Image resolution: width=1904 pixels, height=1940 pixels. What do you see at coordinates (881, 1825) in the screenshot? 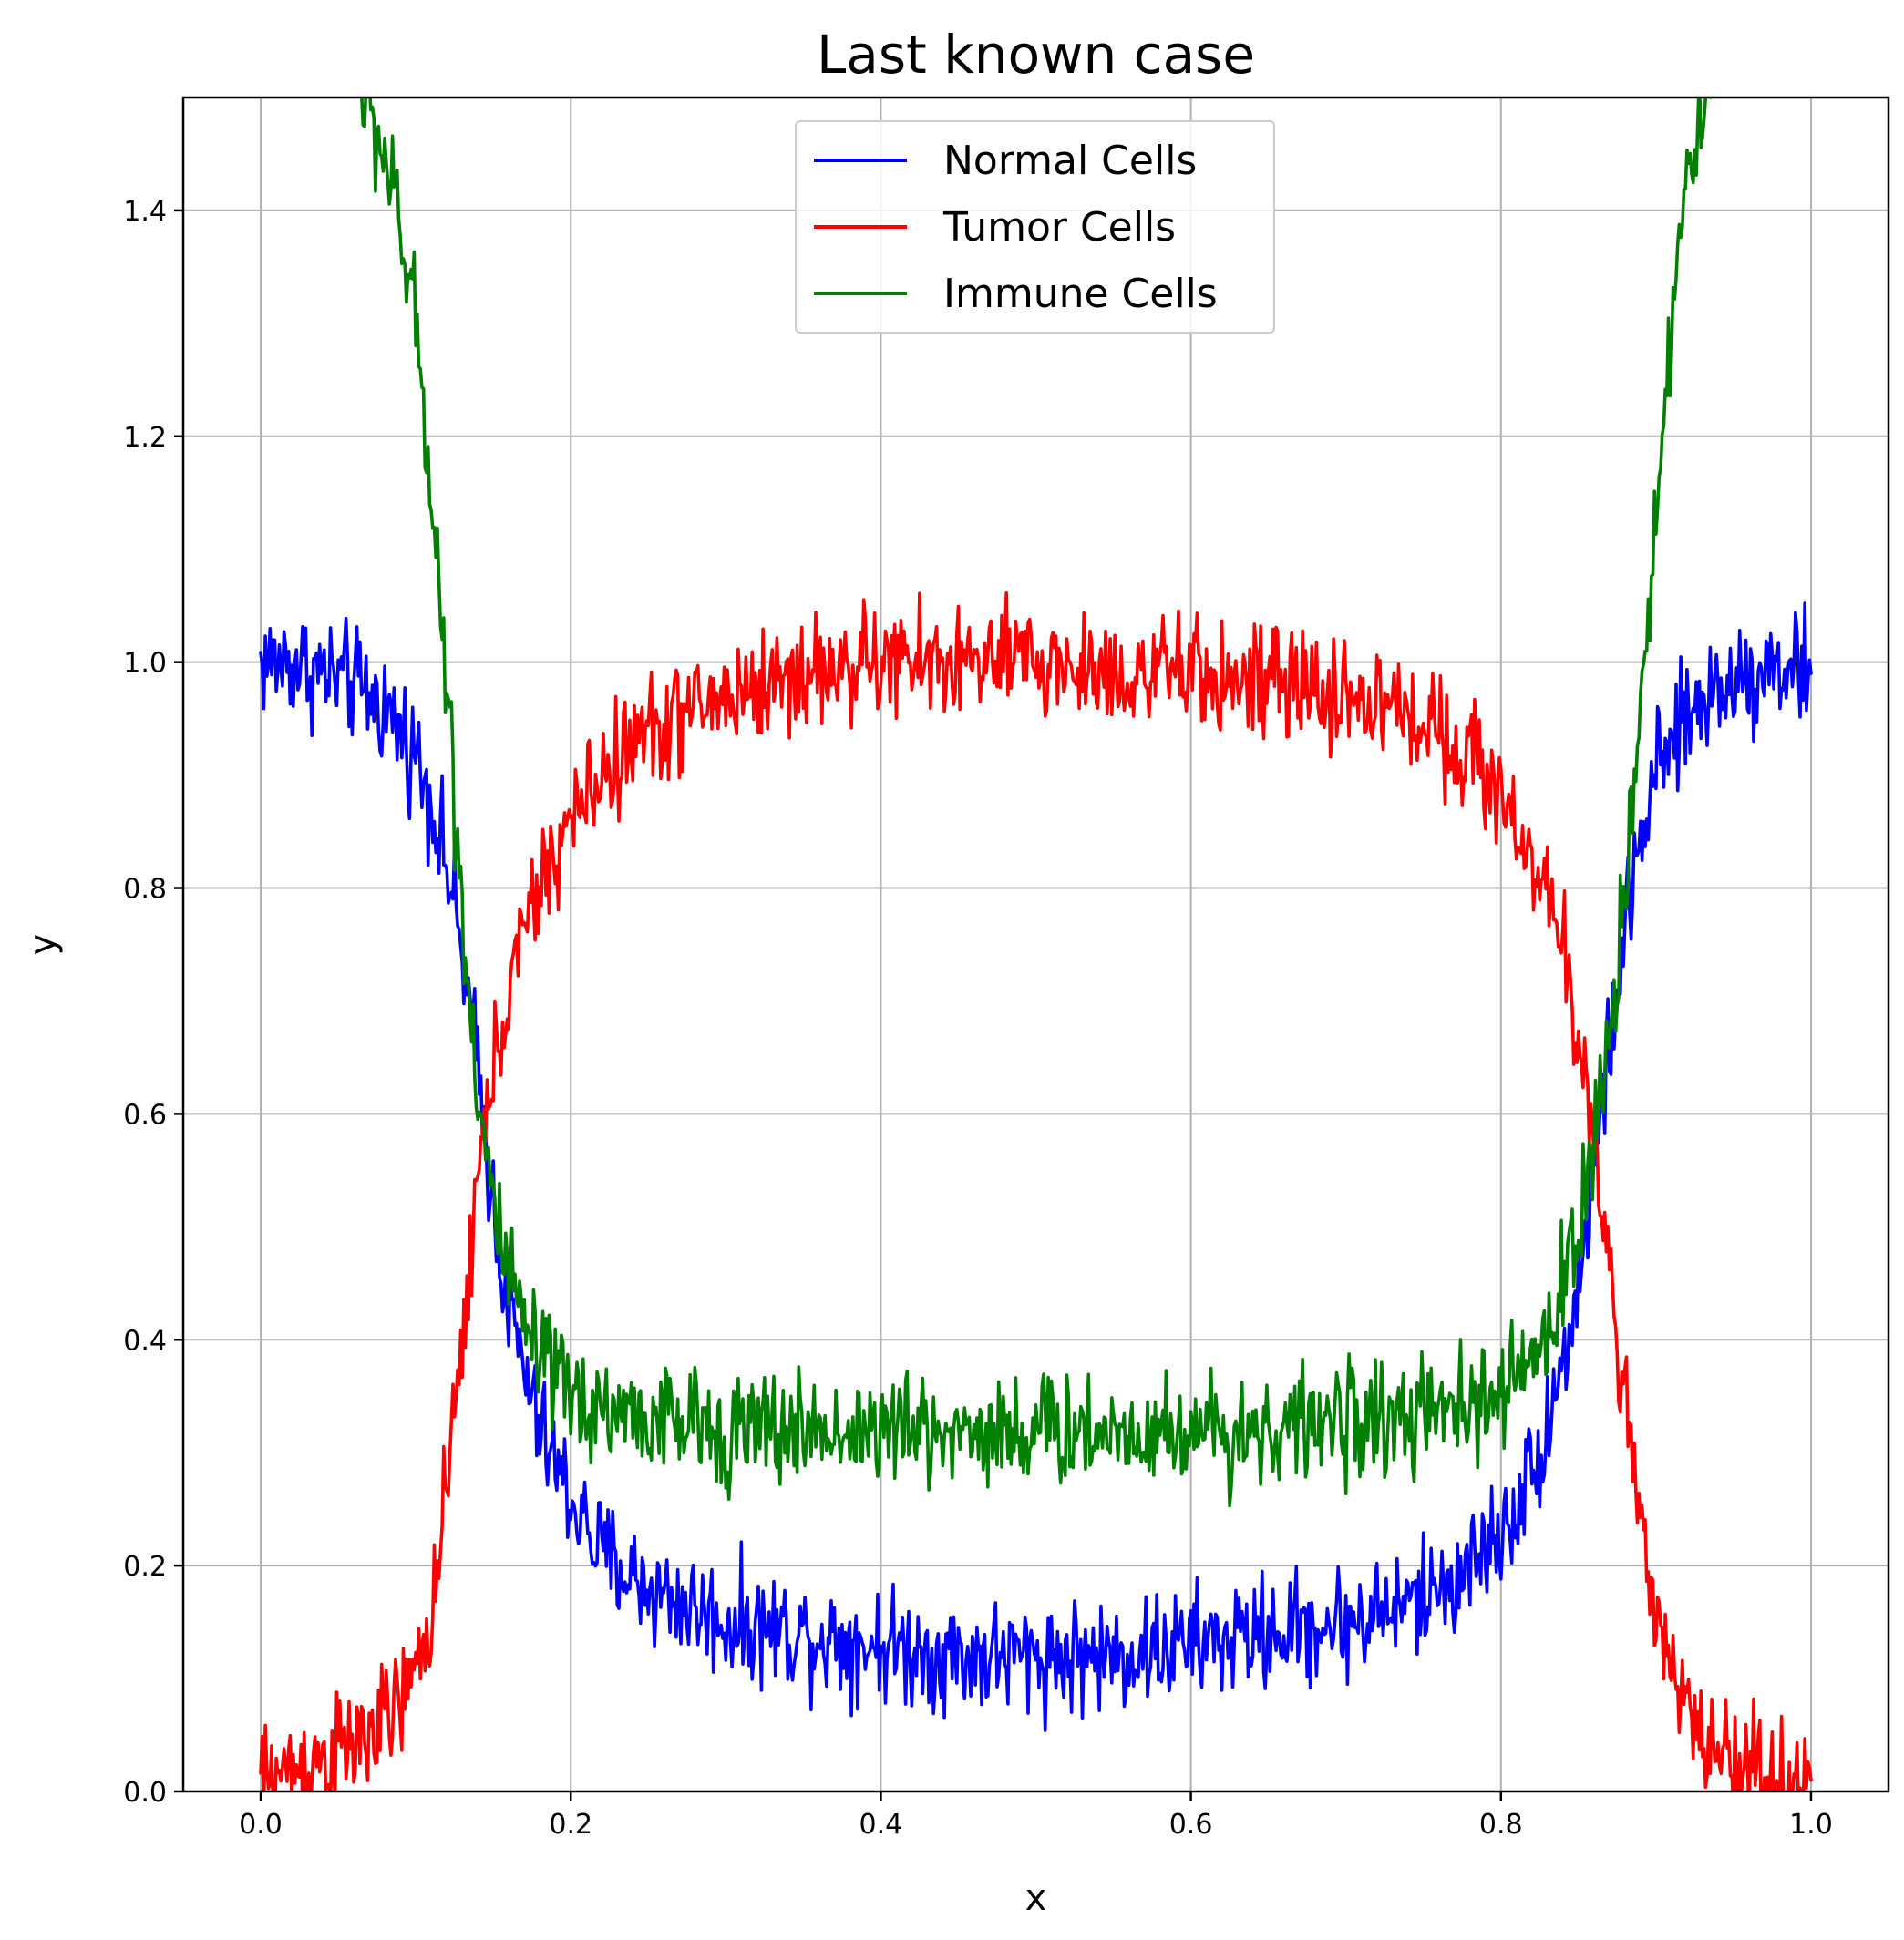
I see `x-tick-label: 0.4` at bounding box center [881, 1825].